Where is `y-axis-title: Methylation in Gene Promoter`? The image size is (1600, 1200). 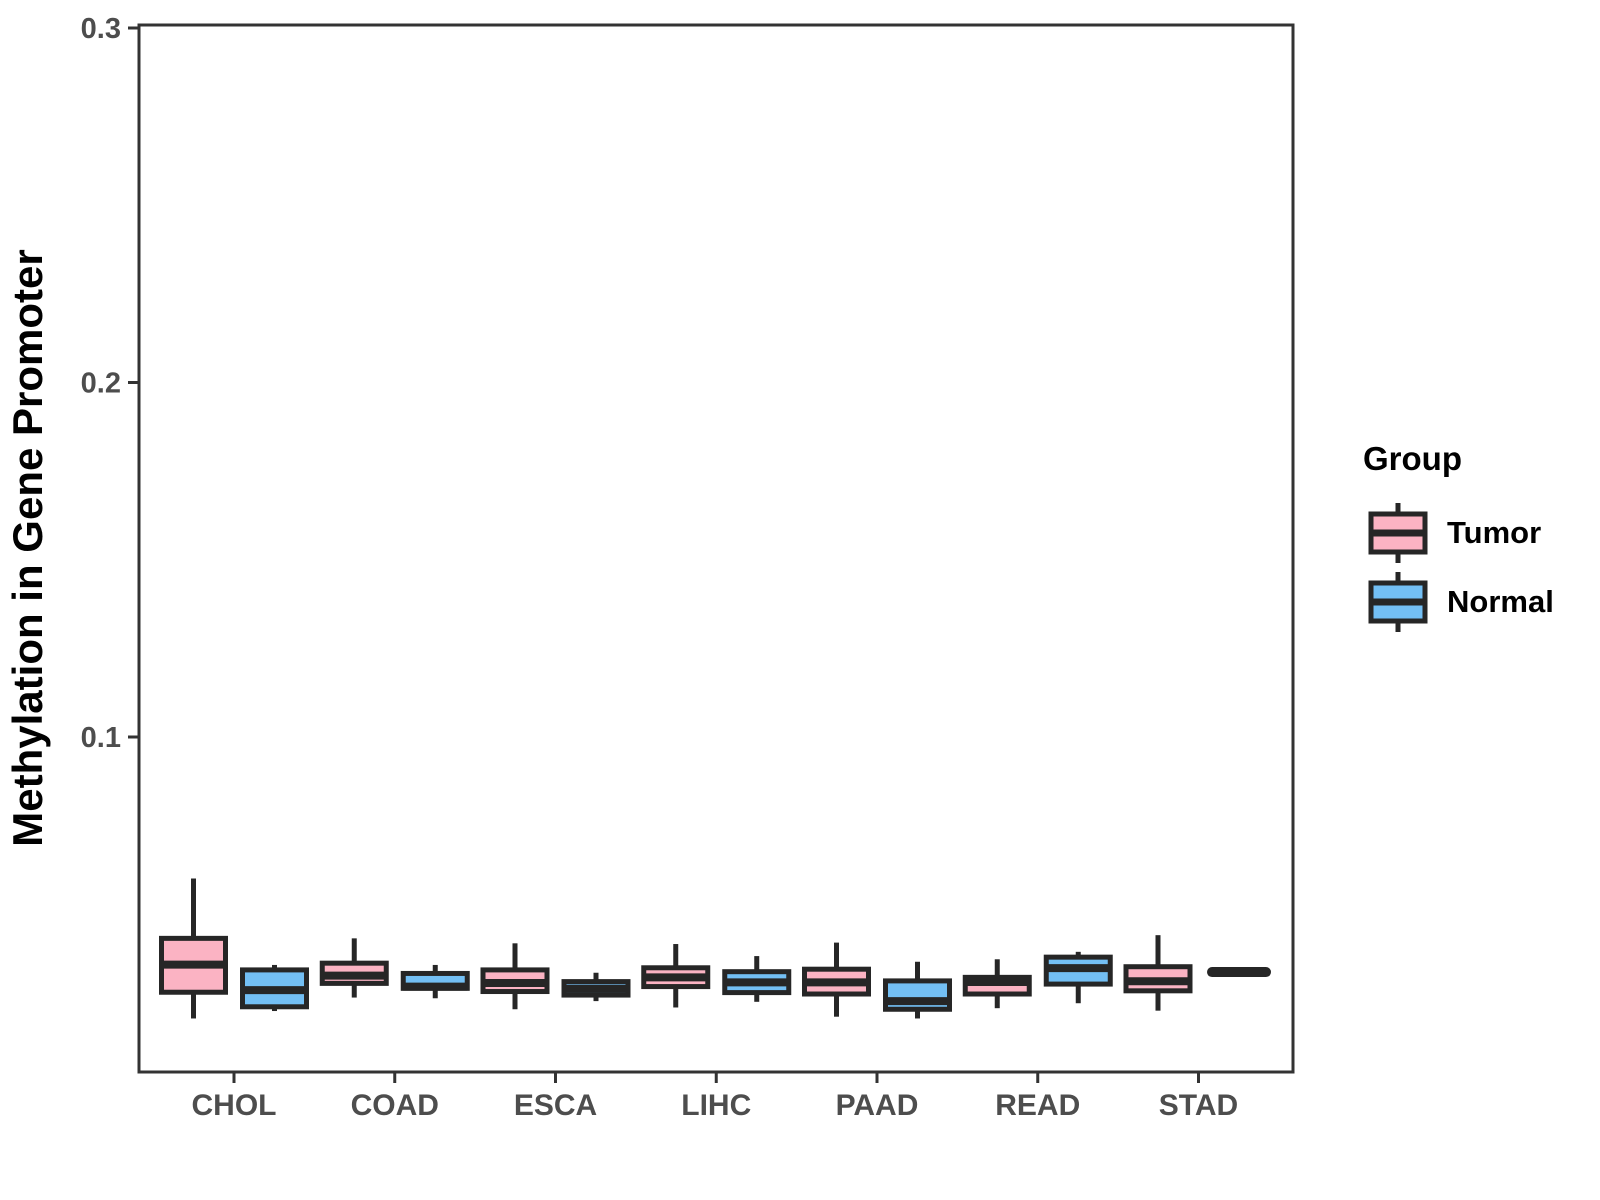
y-axis-title: Methylation in Gene Promoter is located at coordinates (27, 547).